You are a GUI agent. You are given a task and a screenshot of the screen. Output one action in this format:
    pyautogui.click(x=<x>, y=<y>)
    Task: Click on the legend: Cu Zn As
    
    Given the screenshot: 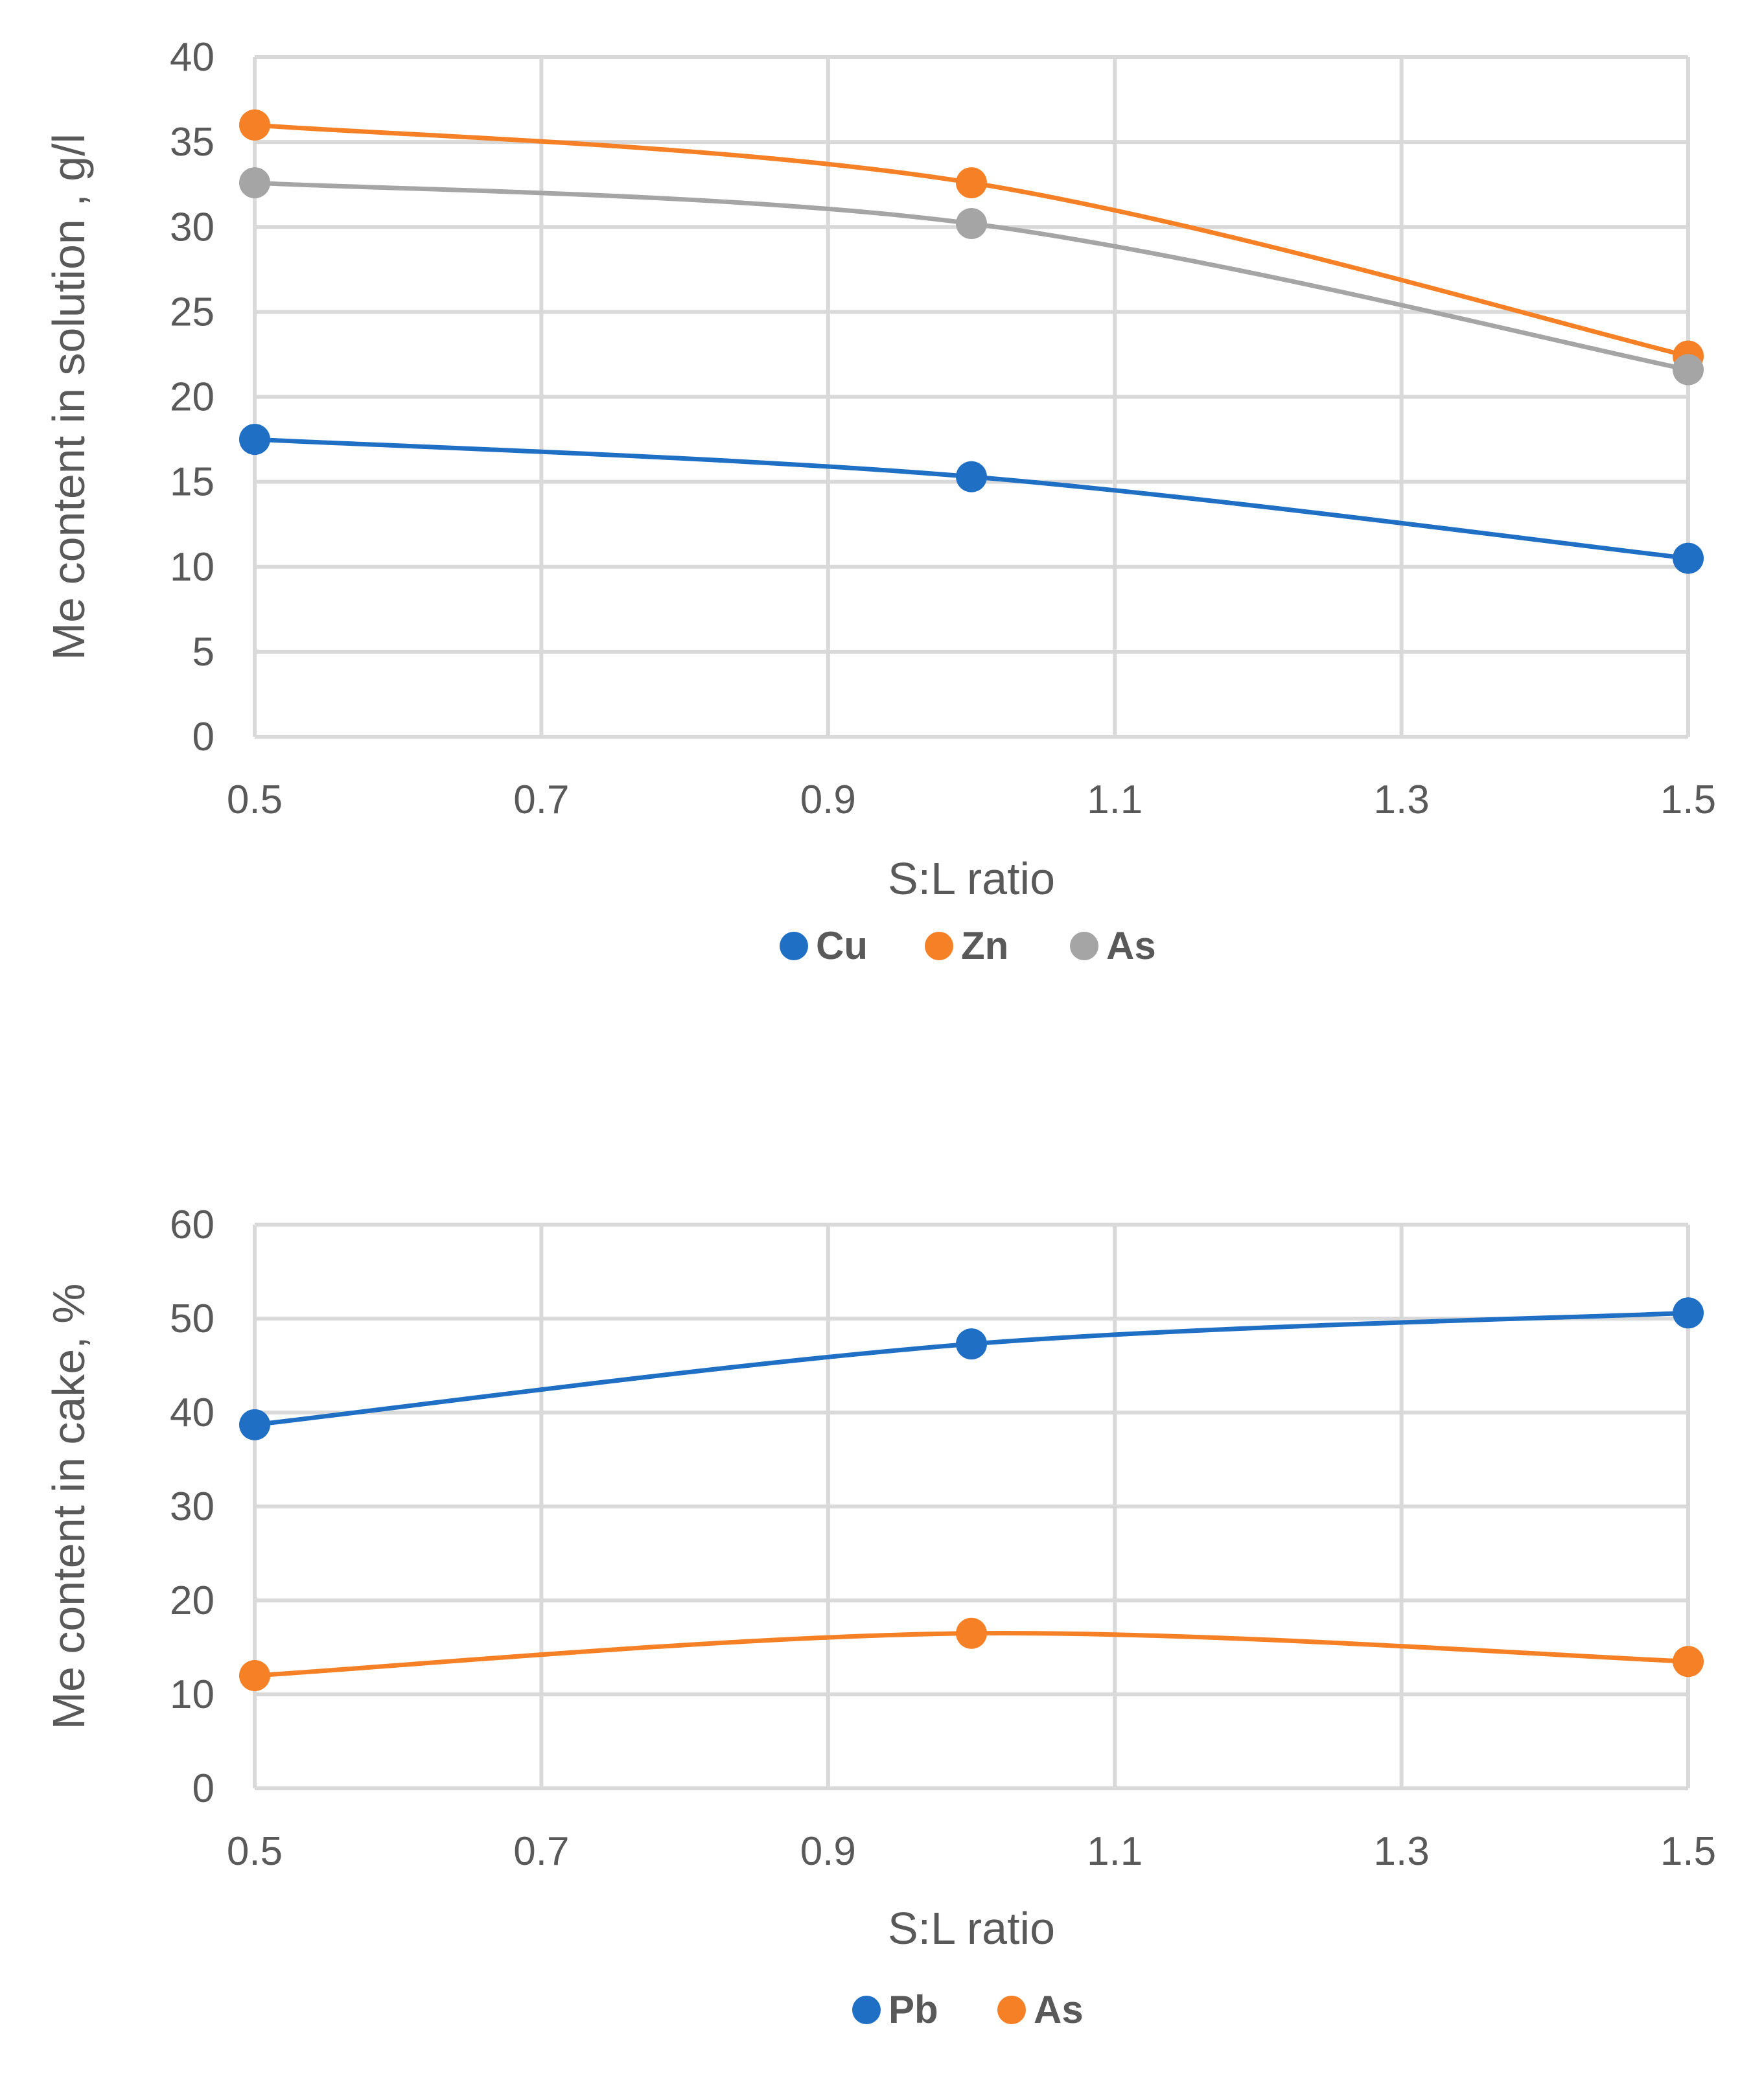 What is the action you would take?
    pyautogui.click(x=968, y=945)
    